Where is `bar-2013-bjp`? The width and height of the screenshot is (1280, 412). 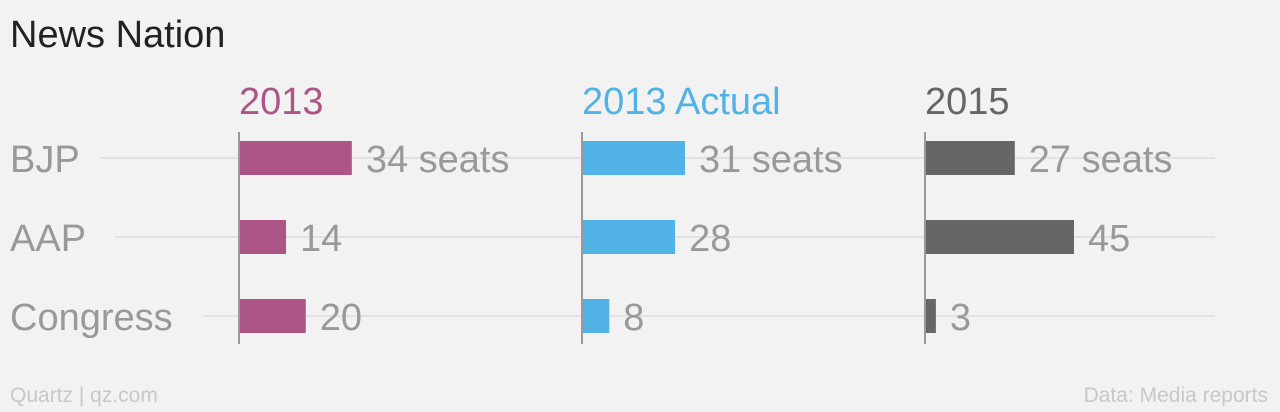 bar-2013-bjp is located at coordinates (296, 158).